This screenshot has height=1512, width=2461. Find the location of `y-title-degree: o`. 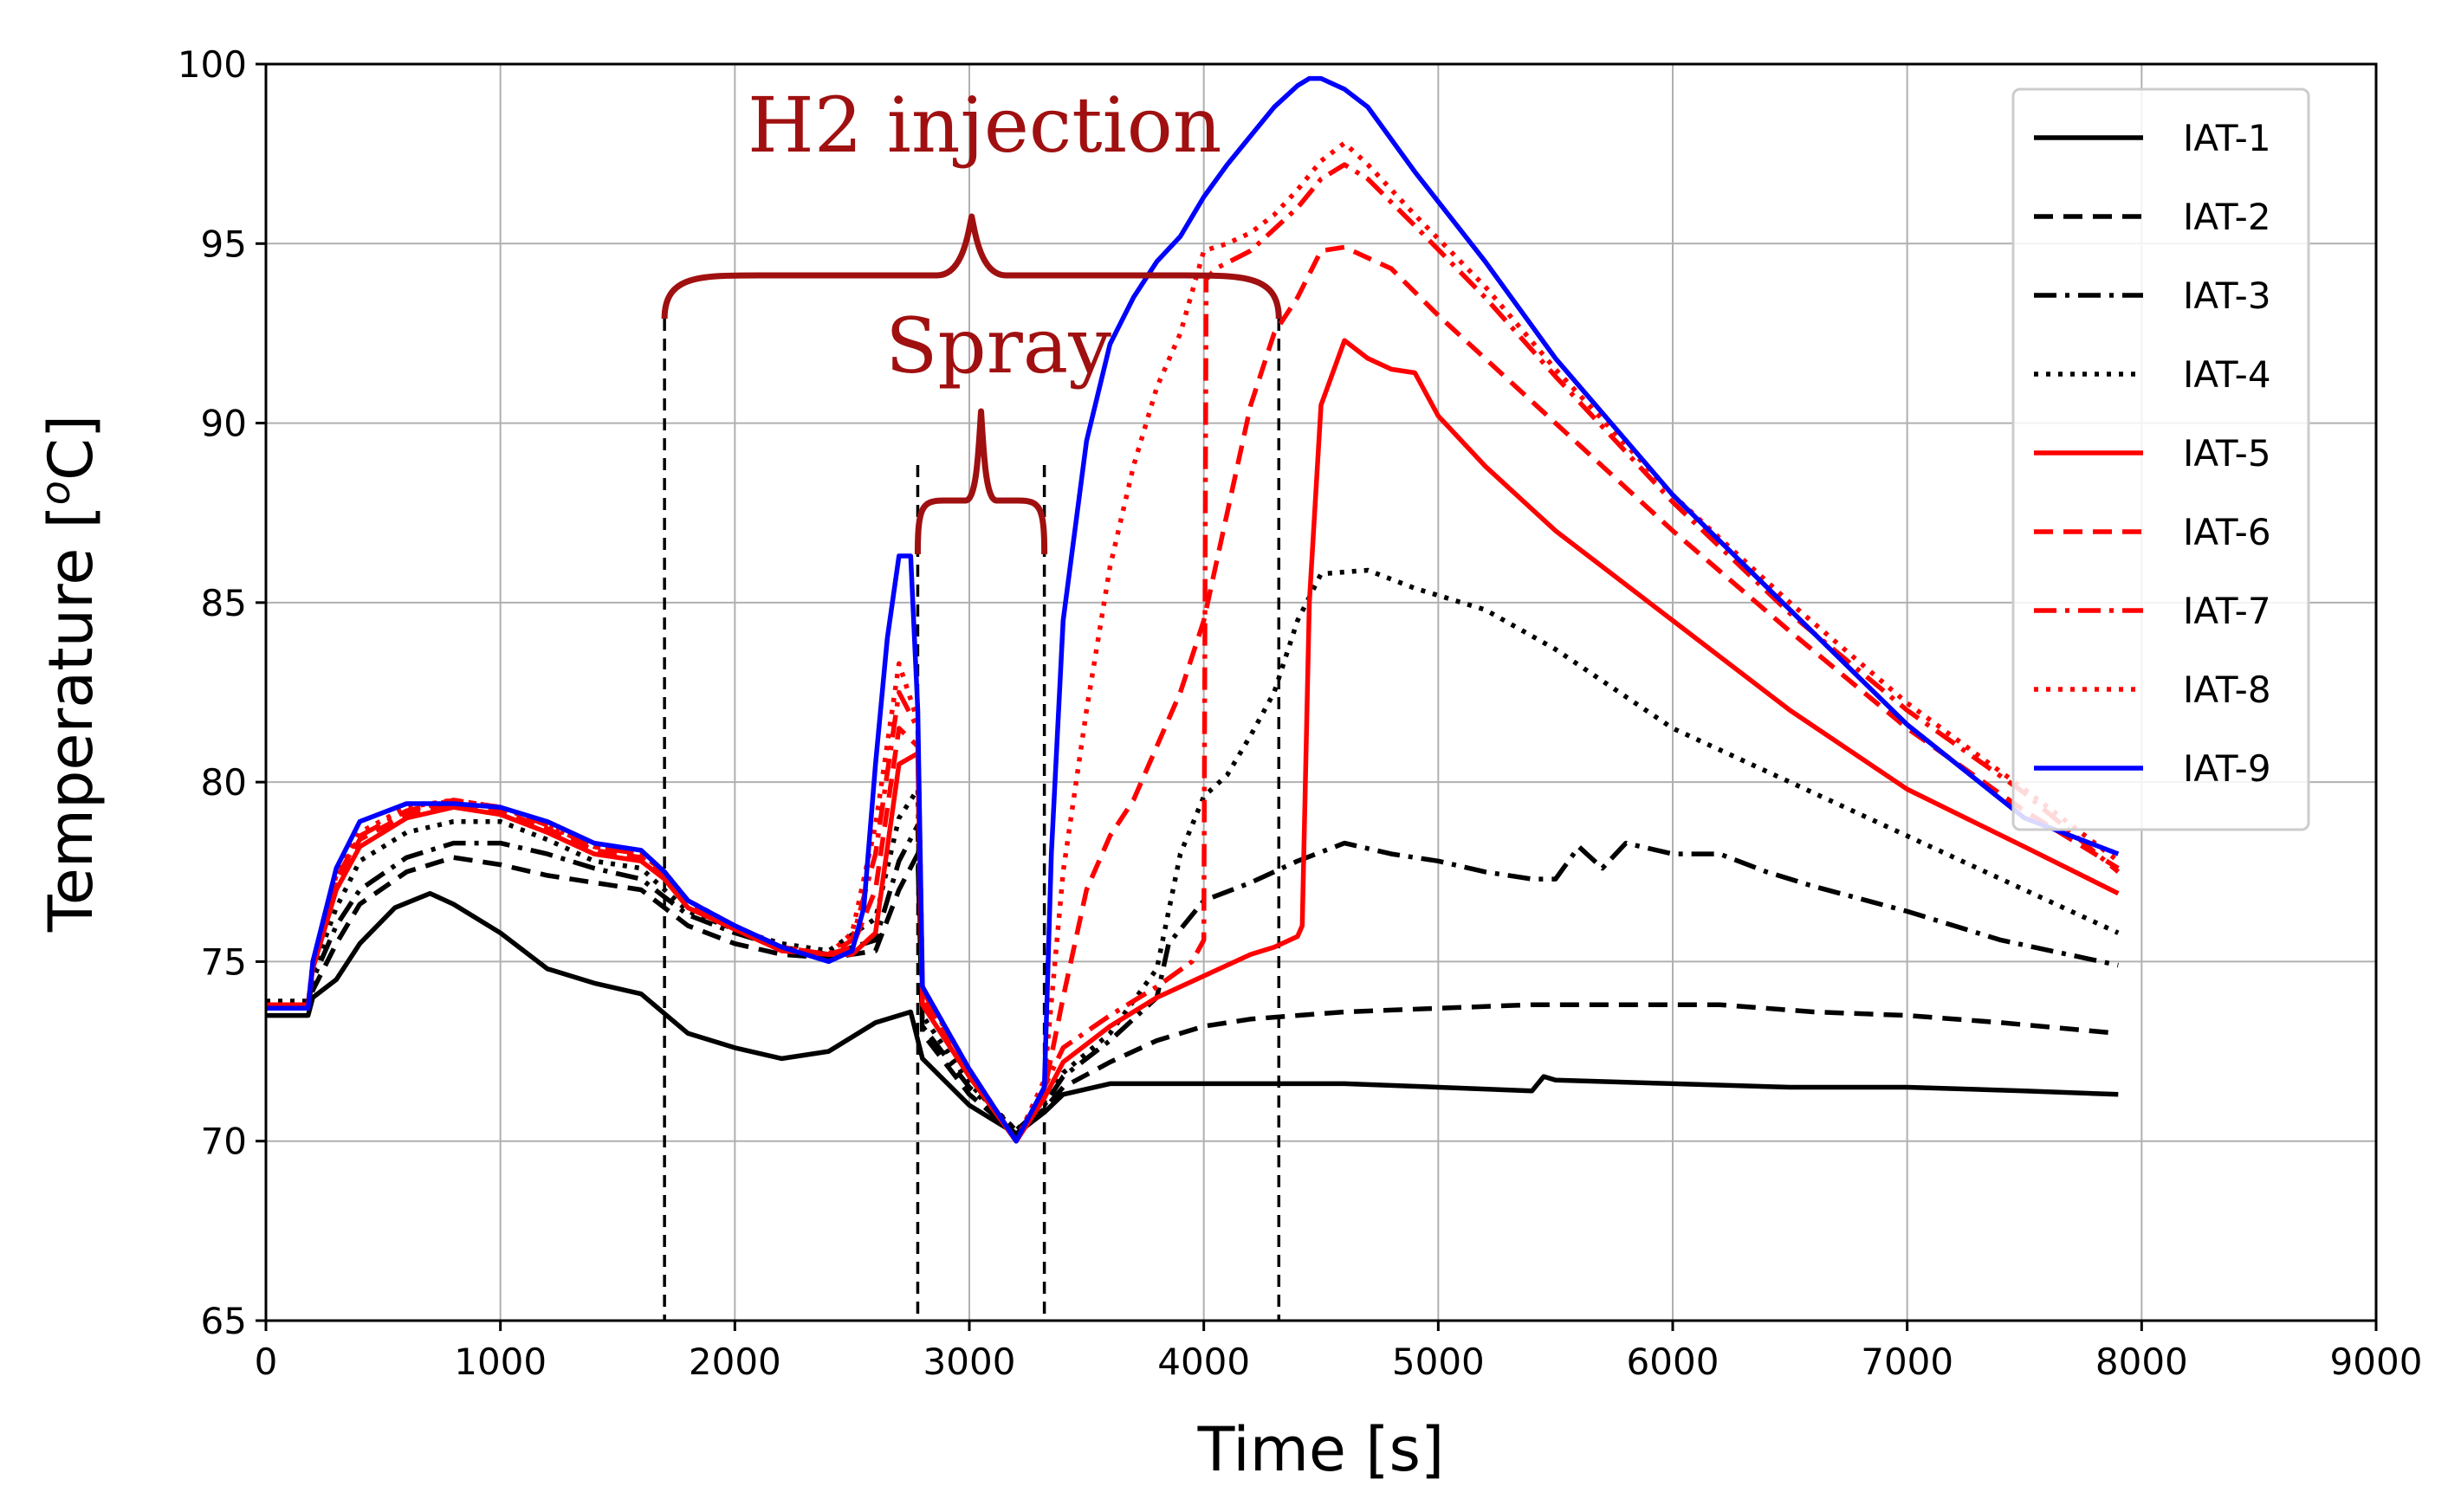

y-title-degree: o is located at coordinates (55, 493).